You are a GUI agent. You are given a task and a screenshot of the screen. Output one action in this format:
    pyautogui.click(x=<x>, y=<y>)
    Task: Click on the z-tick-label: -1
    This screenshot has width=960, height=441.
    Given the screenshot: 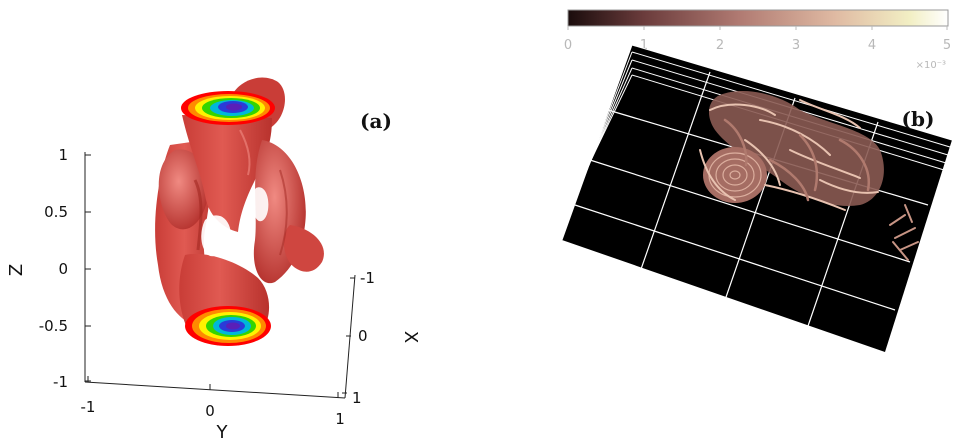 What is the action you would take?
    pyautogui.click(x=60, y=382)
    